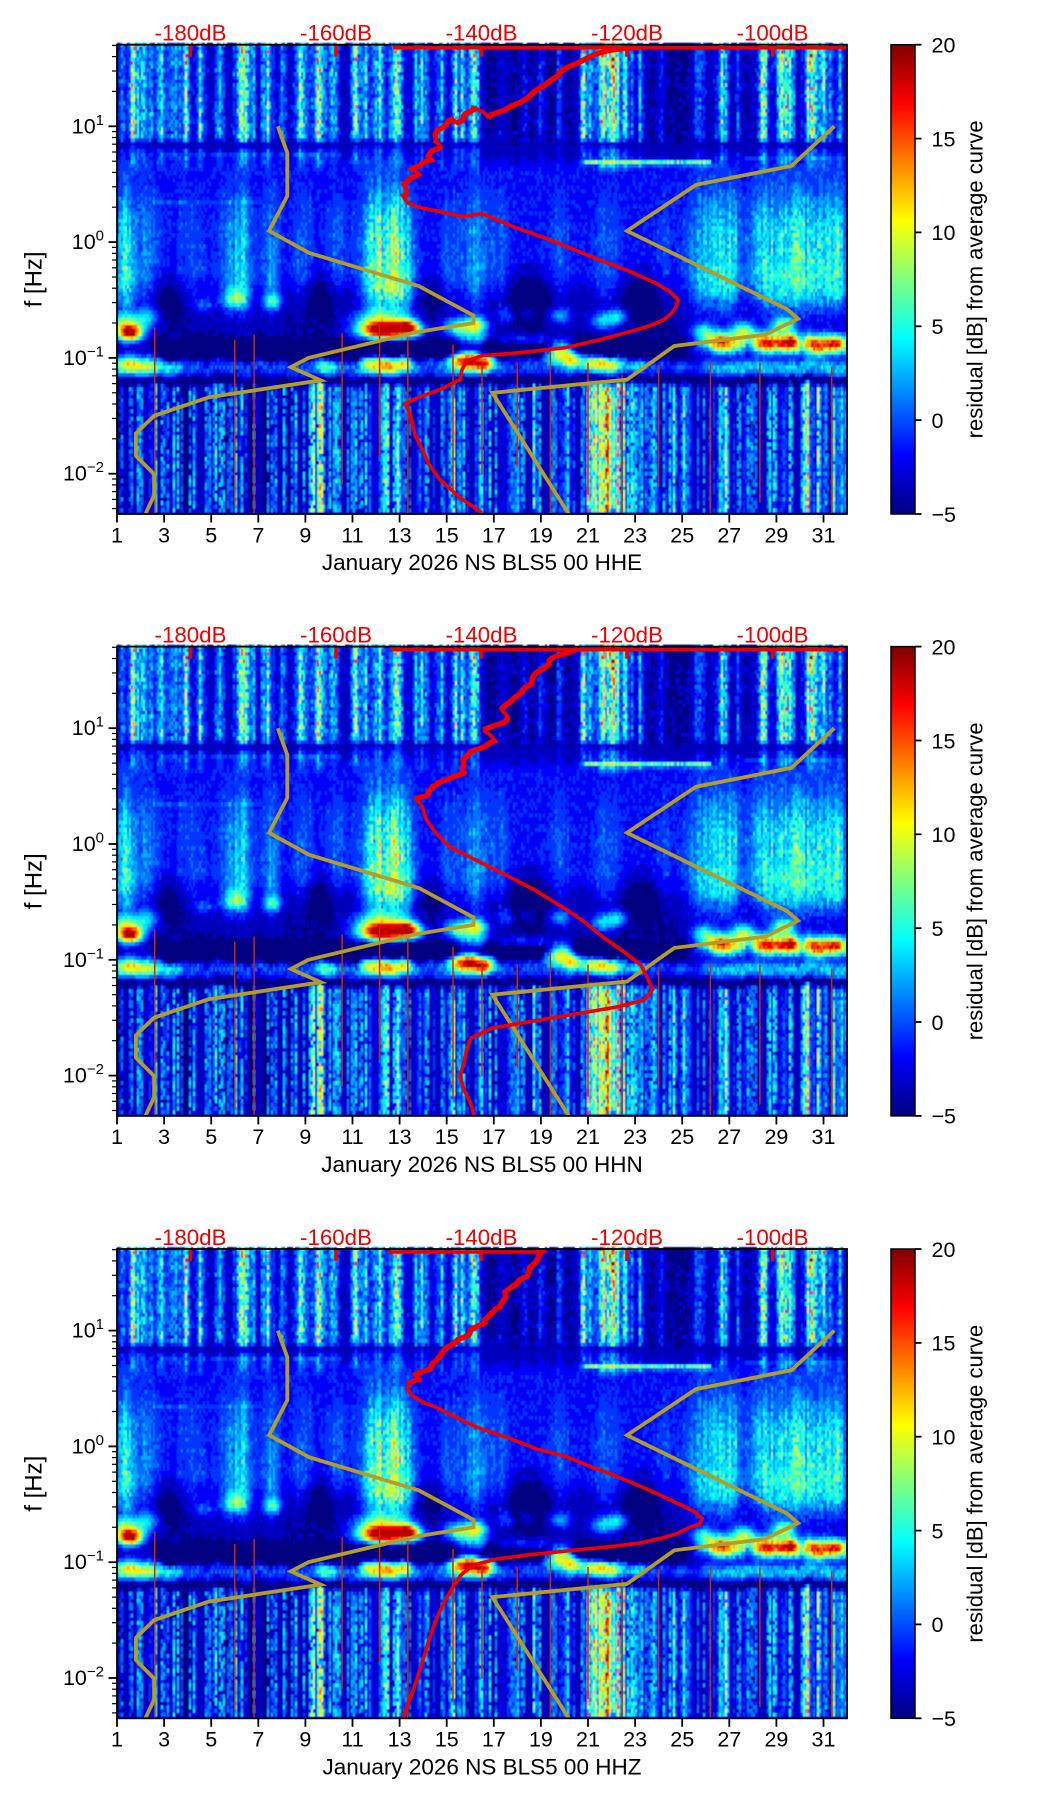 The height and width of the screenshot is (1811, 1052). What do you see at coordinates (482, 1766) in the screenshot?
I see `svg-text: January 2026 NS BLS5 00 HHZ` at bounding box center [482, 1766].